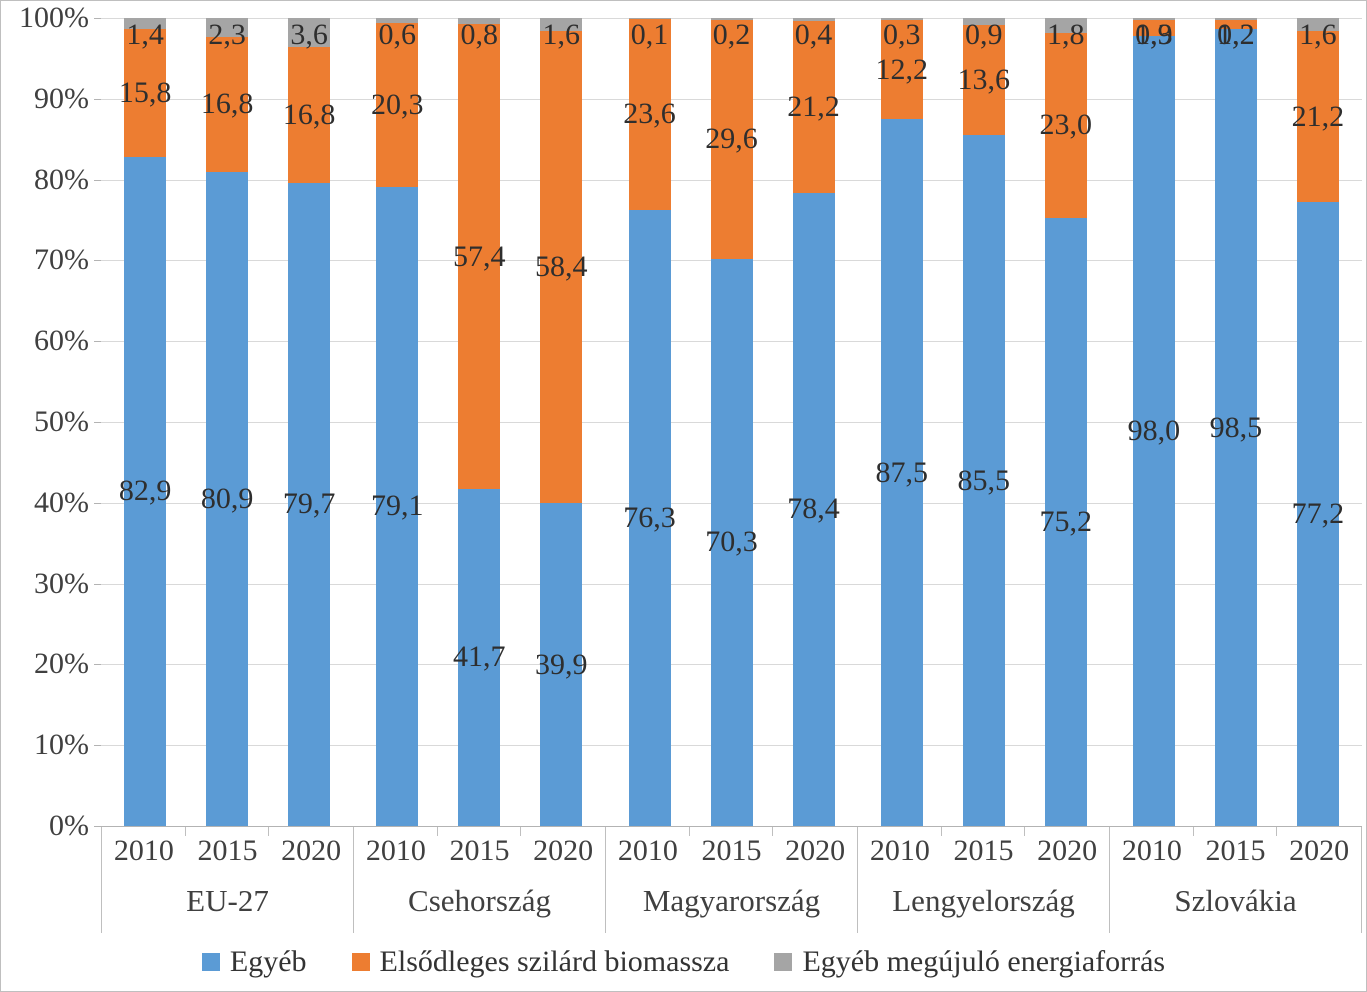  I want to click on data-label: 0,8, so click(479, 34).